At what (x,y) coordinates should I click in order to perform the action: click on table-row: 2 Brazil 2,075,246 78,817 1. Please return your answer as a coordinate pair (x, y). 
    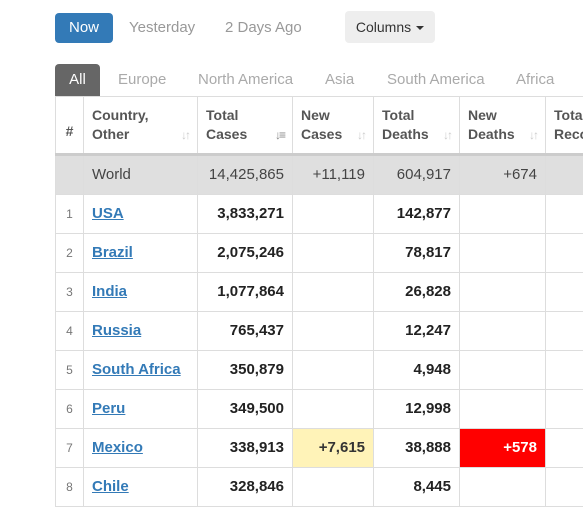
    Looking at the image, I should click on (319, 253).